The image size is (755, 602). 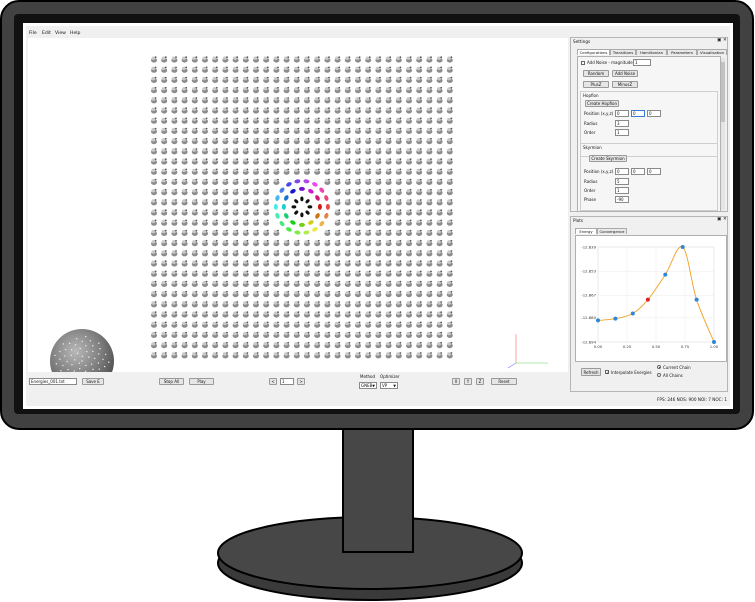 What do you see at coordinates (602, 103) in the screenshot?
I see `create-hopfion-button: Create Hopfion` at bounding box center [602, 103].